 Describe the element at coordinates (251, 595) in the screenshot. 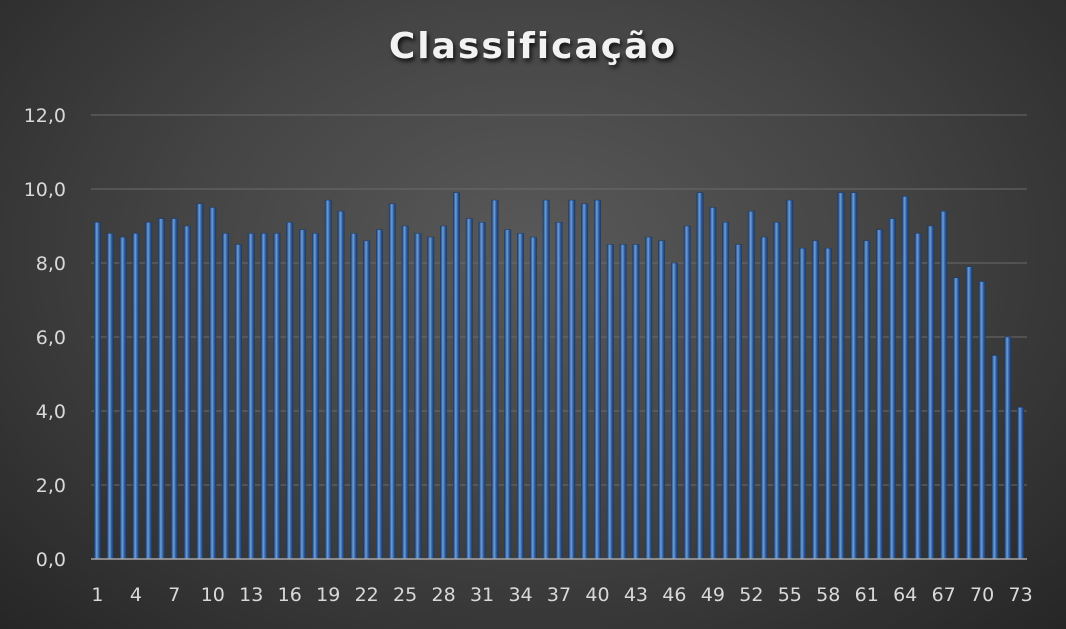

I see `x-tick-label: 13` at that location.